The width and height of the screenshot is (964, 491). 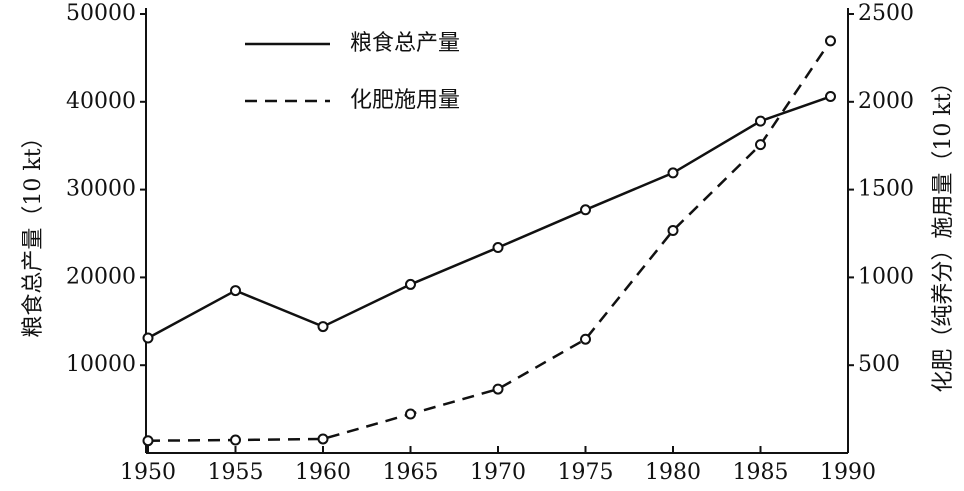 What do you see at coordinates (886, 189) in the screenshot?
I see `y2-tick-label: 1500` at bounding box center [886, 189].